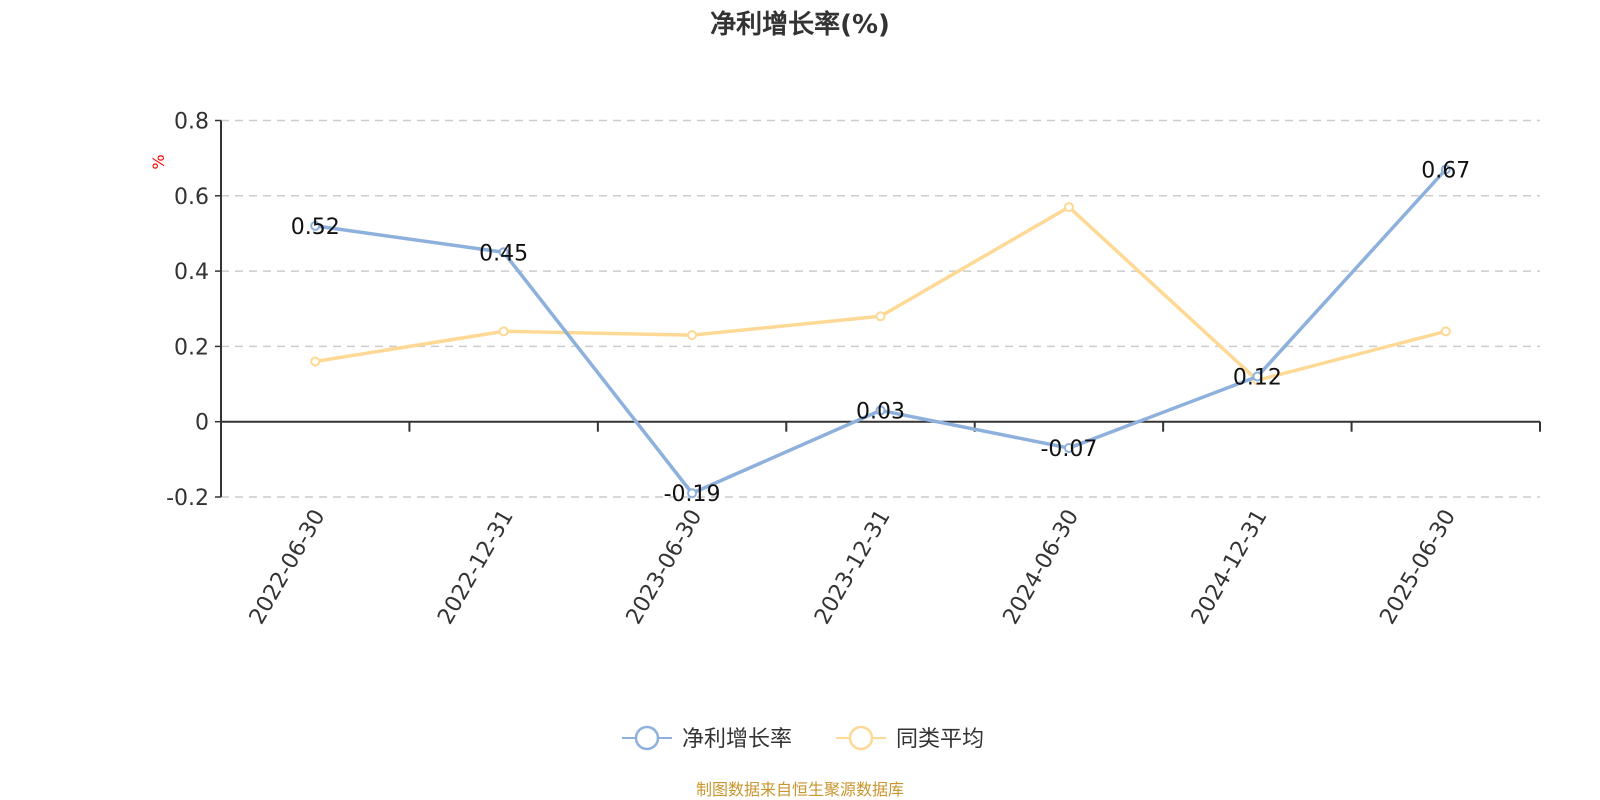  I want to click on legend: 净利增长率 同类平均, so click(803, 738).